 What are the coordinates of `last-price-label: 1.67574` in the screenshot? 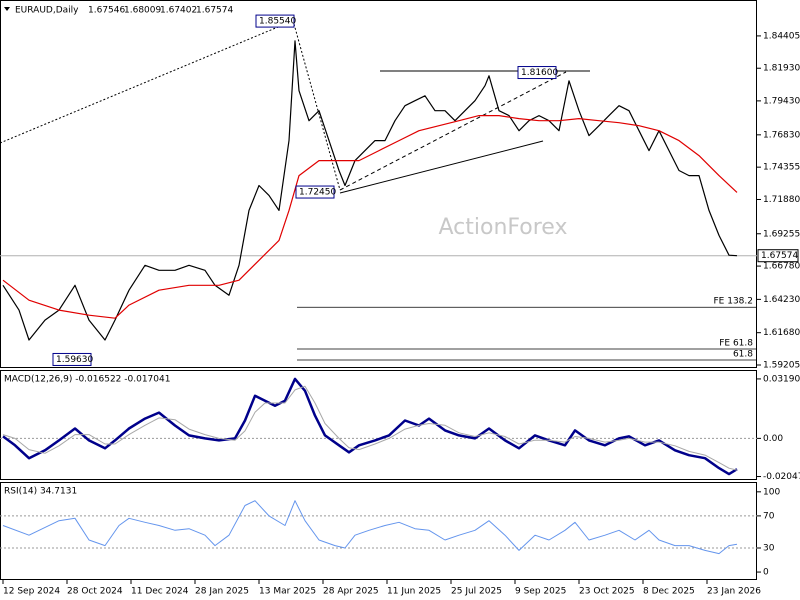 It's located at (779, 256).